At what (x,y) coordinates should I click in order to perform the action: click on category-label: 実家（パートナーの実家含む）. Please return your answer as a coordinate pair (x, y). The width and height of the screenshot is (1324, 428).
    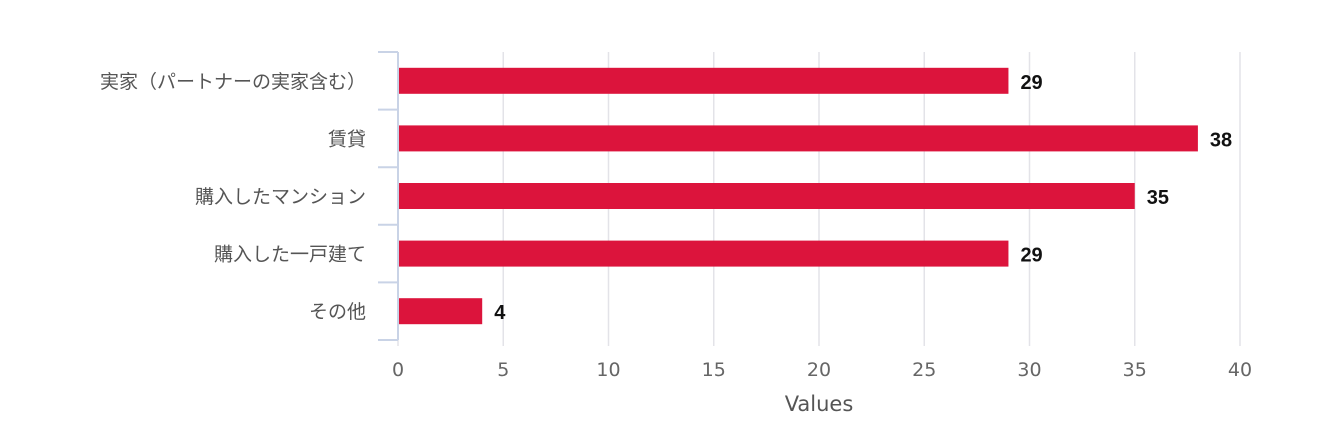
    Looking at the image, I should click on (233, 82).